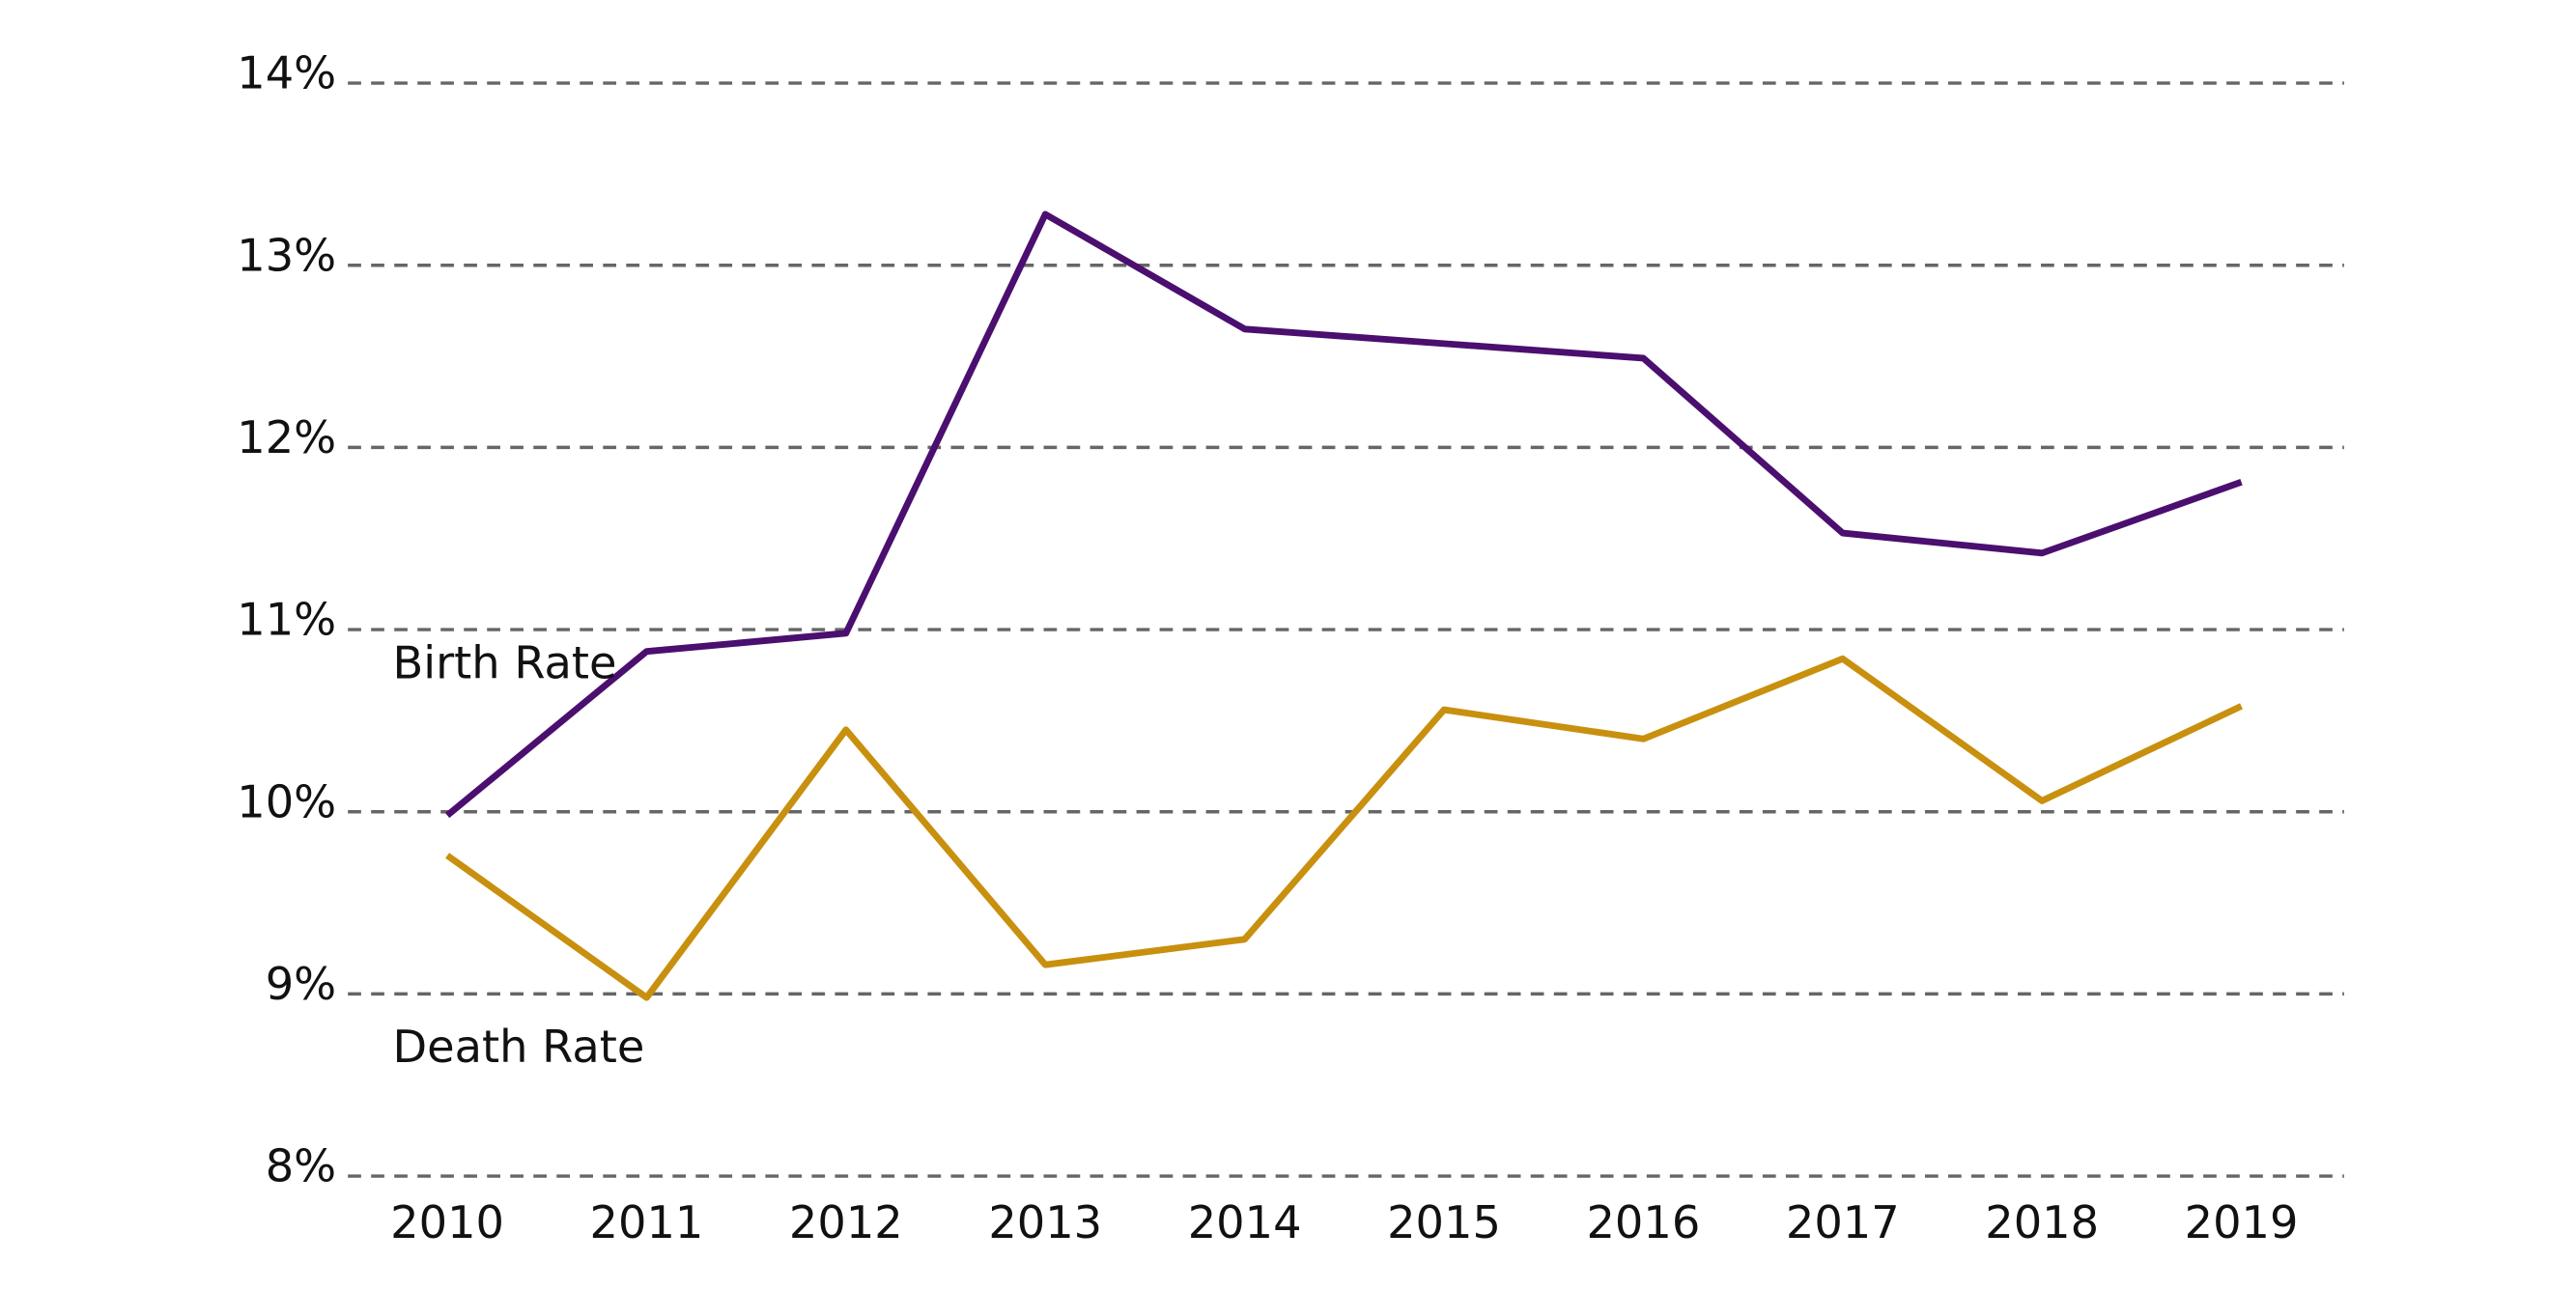  Describe the element at coordinates (647, 1222) in the screenshot. I see `x-tick-label: 2011` at that location.